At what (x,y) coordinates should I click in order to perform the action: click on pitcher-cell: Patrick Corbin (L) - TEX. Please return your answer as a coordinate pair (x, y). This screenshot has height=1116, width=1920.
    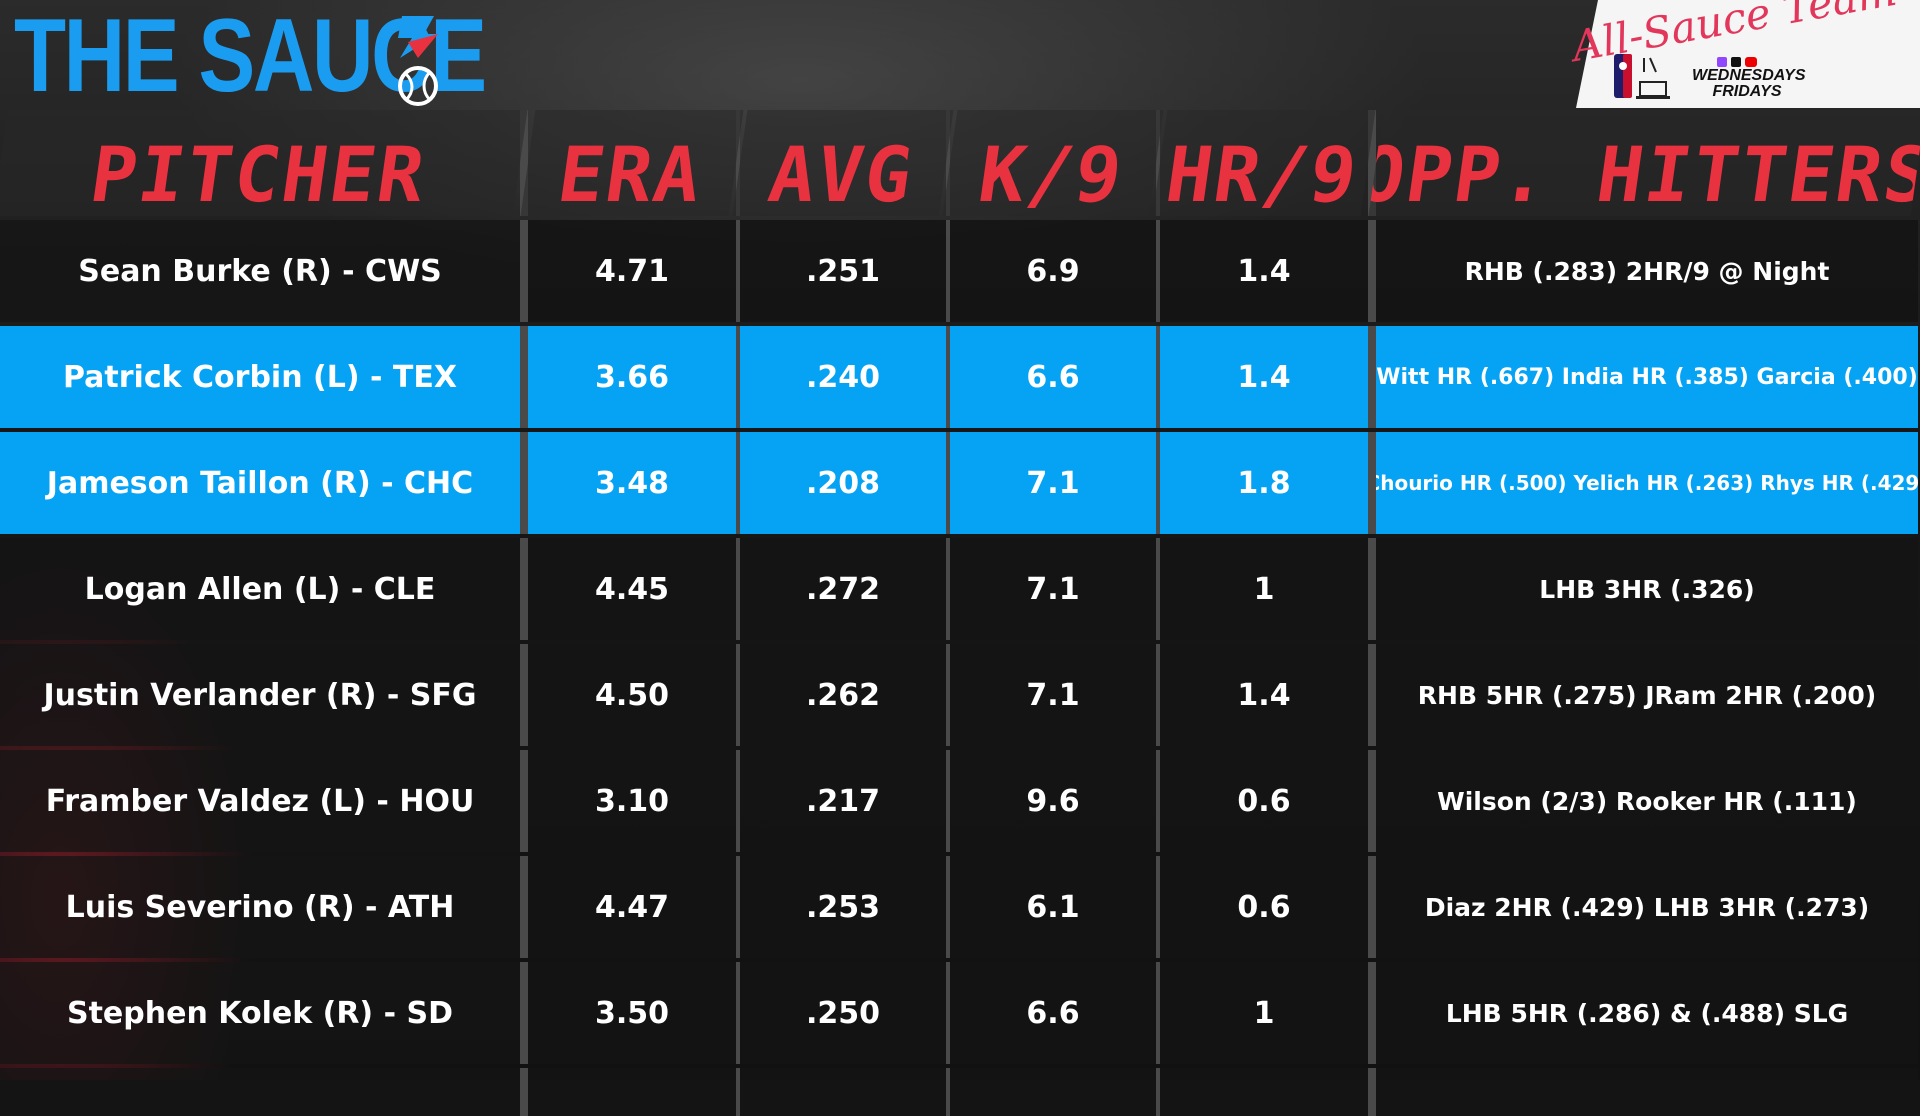
    Looking at the image, I should click on (260, 377).